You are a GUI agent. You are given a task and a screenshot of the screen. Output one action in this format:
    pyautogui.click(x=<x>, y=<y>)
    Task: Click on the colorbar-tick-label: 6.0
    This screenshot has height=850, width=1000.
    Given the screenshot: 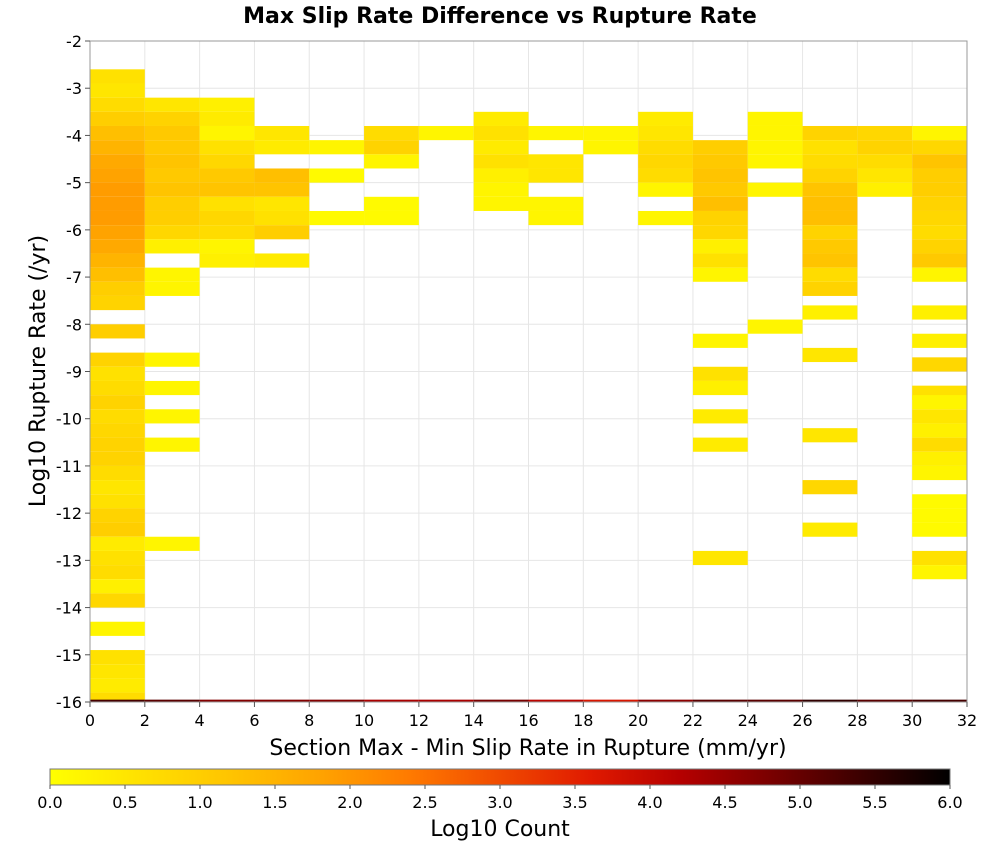 What is the action you would take?
    pyautogui.click(x=949, y=802)
    